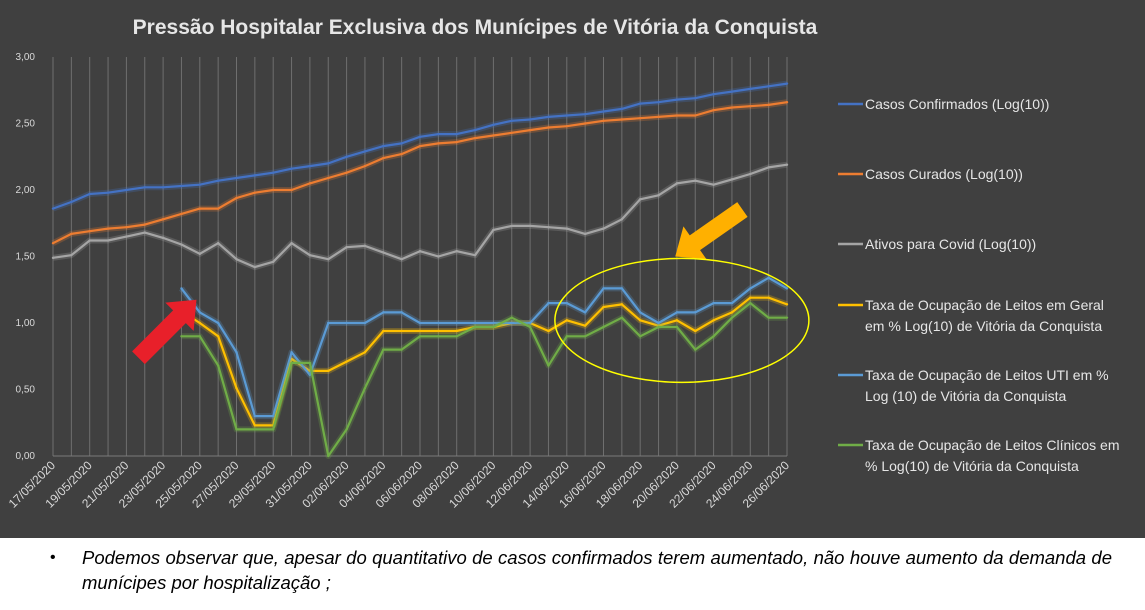  Describe the element at coordinates (26, 323) in the screenshot. I see `y-tick-label: 1,00` at that location.